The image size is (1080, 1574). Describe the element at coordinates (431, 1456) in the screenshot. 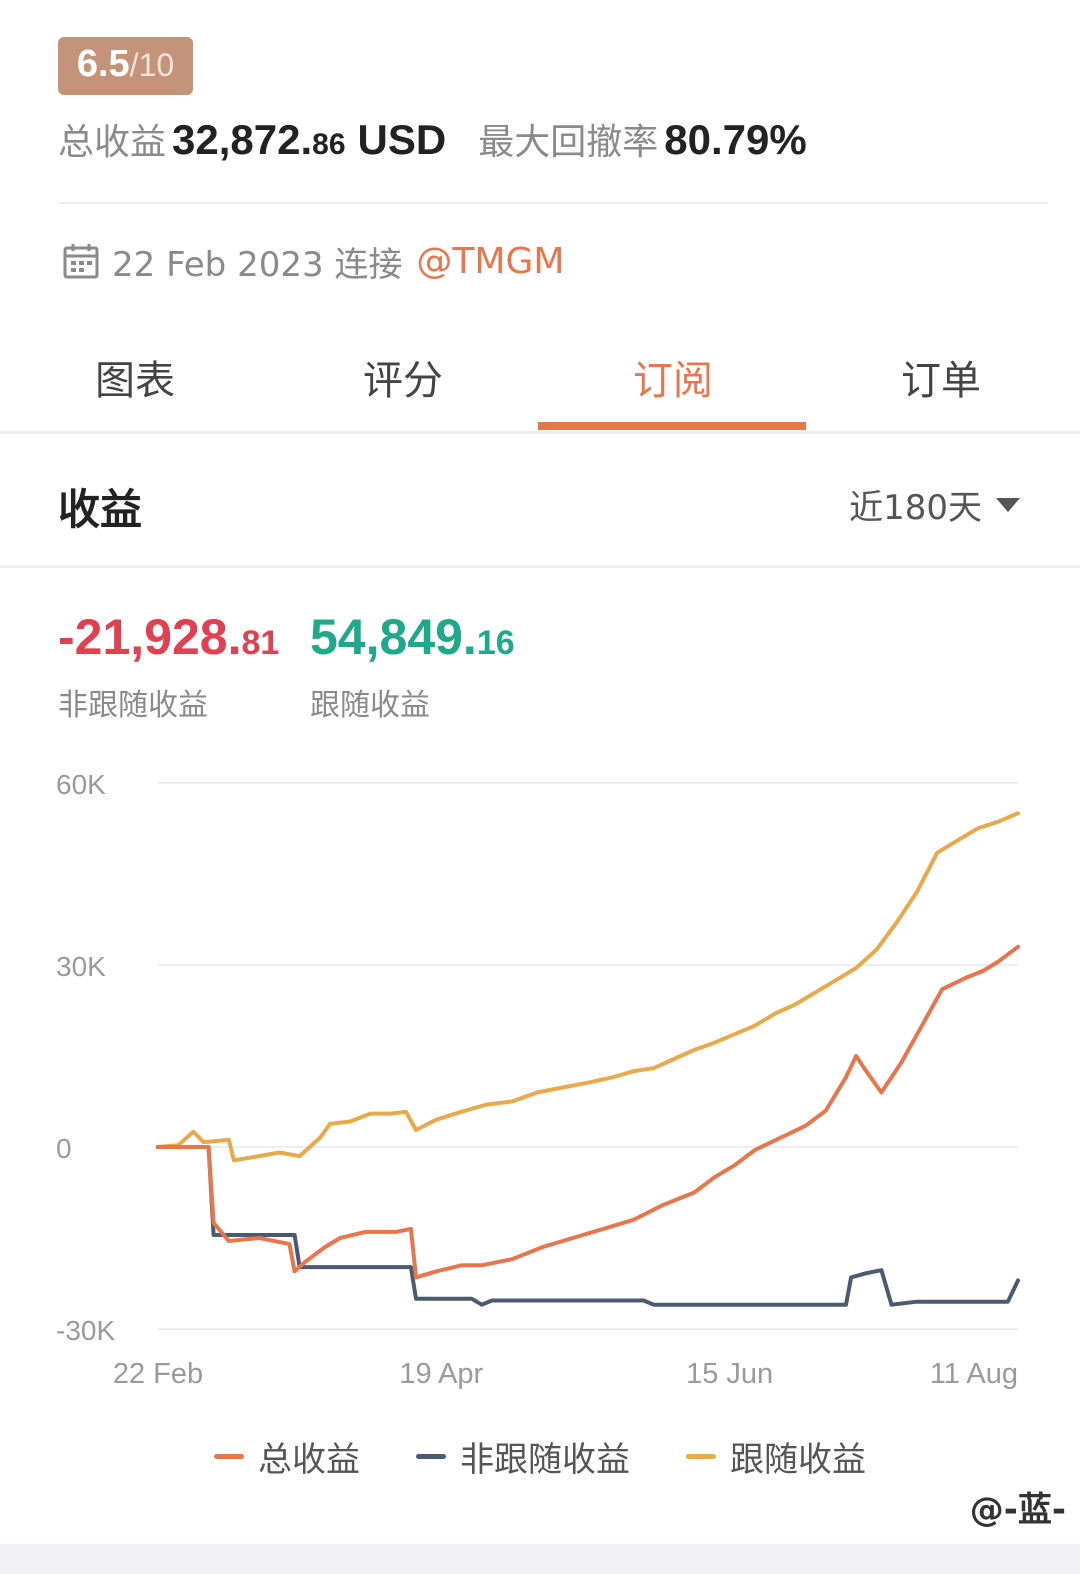

I see `legend-swatch-non-copy` at that location.